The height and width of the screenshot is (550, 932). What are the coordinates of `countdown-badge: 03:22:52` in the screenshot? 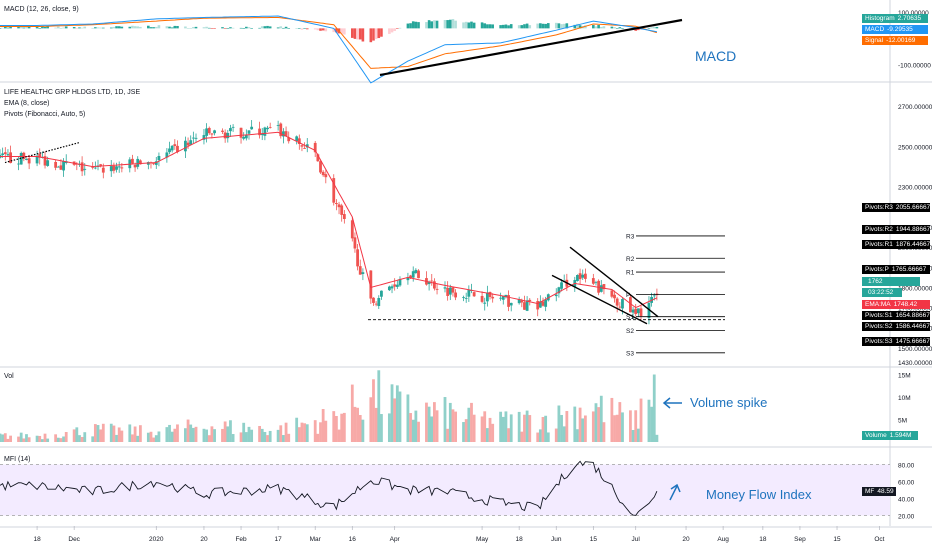 It's located at (882, 292).